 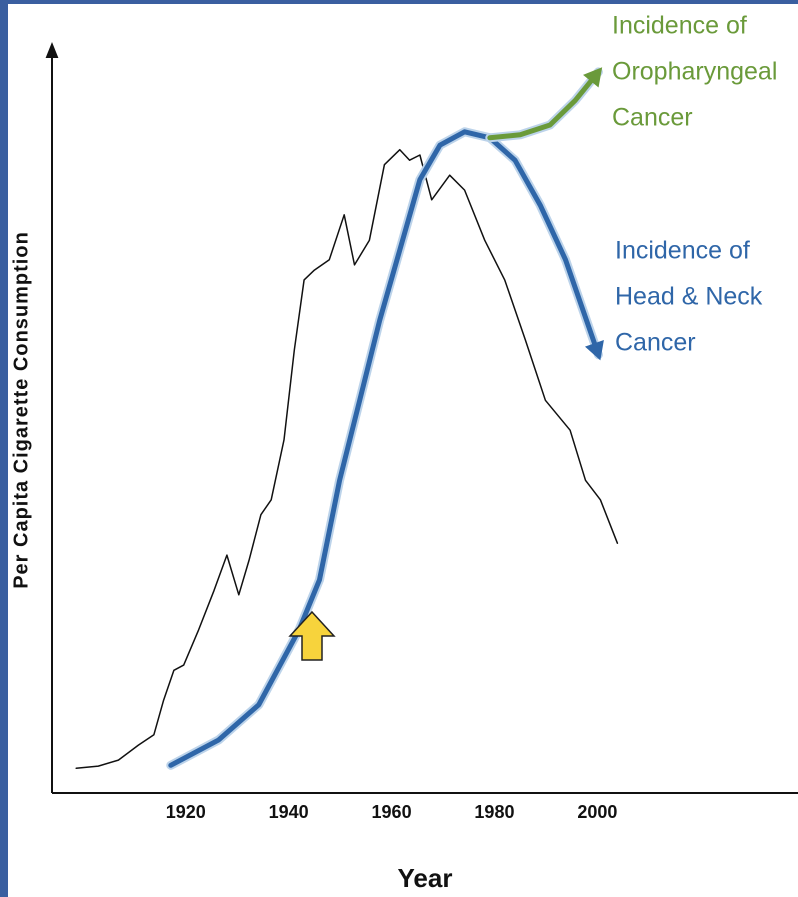 I want to click on y-axis-label: Per Capita Cigarette Consumption, so click(x=21, y=410).